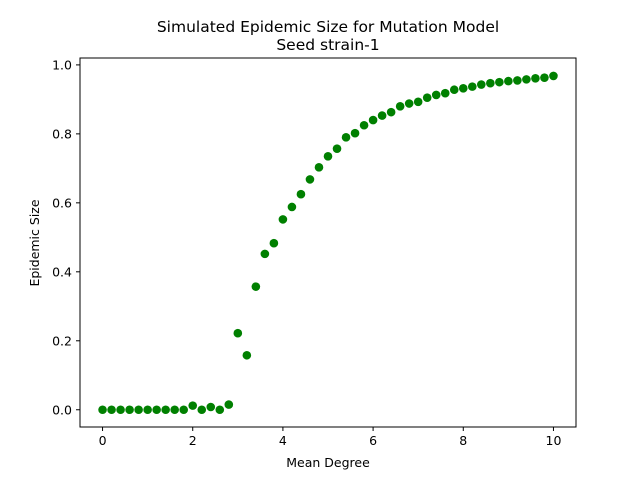  What do you see at coordinates (328, 462) in the screenshot?
I see `x-axis-label: Mean Degree` at bounding box center [328, 462].